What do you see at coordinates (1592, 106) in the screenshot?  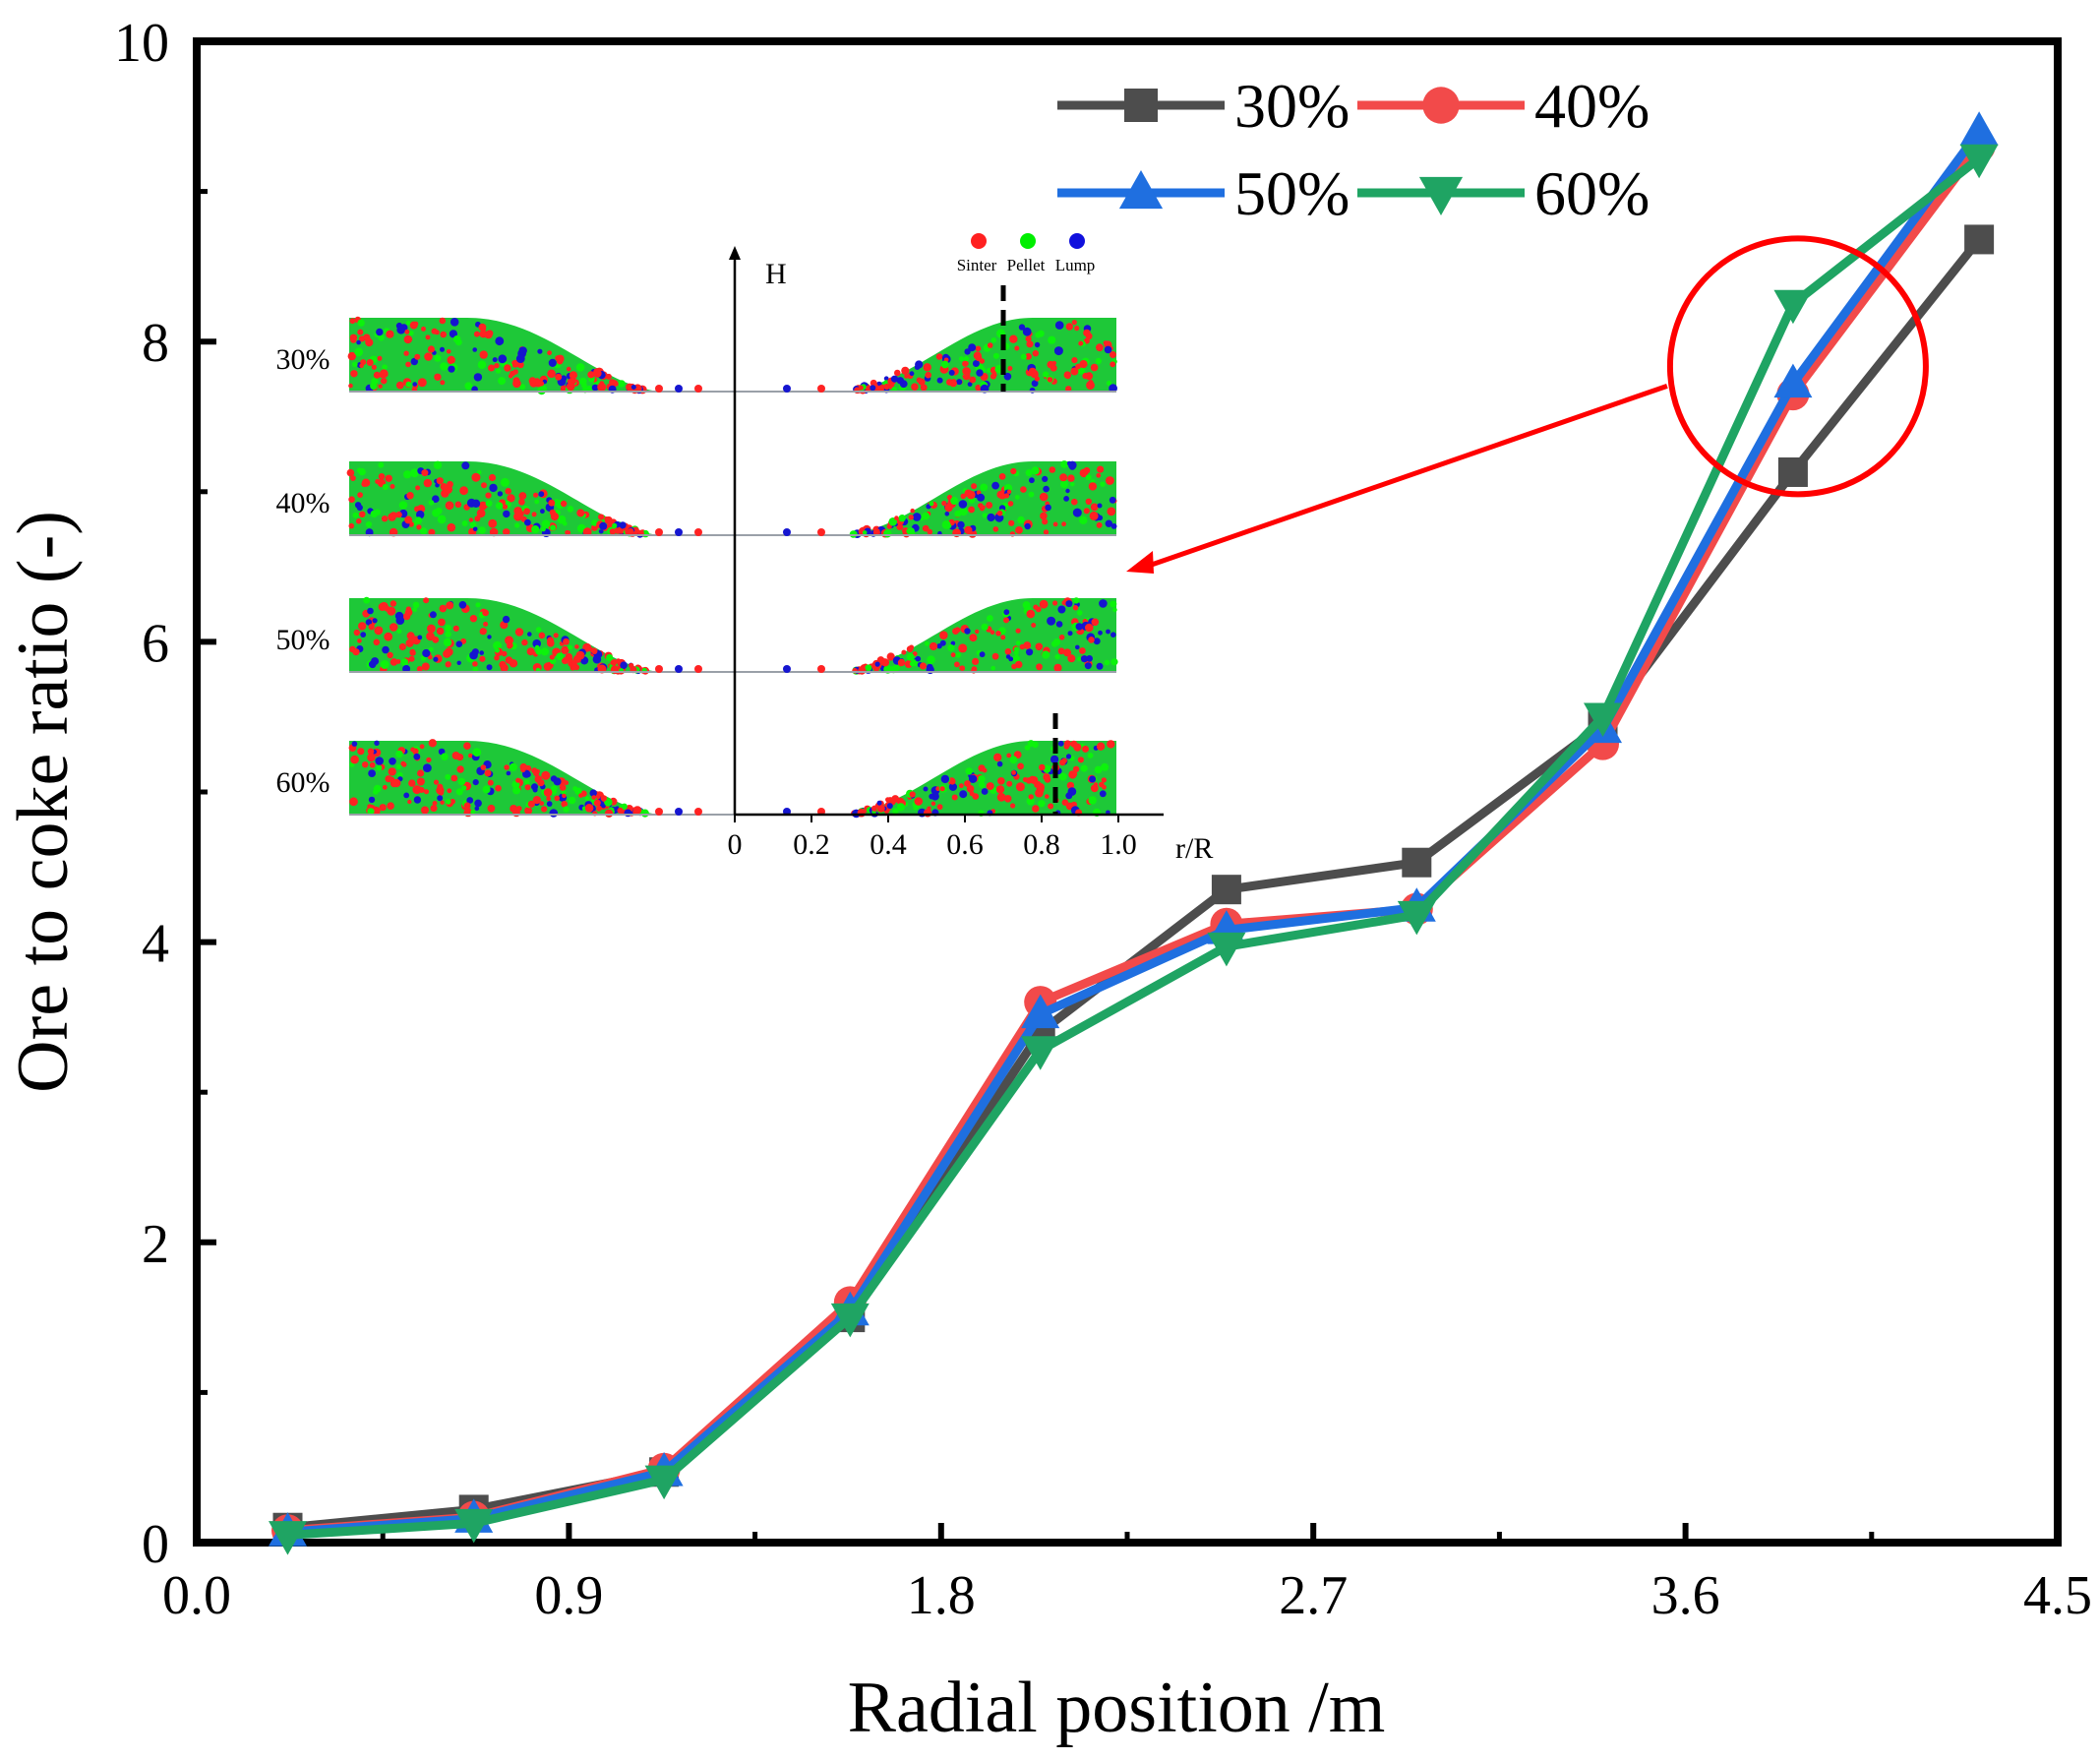 I see `legend-label: 40%` at bounding box center [1592, 106].